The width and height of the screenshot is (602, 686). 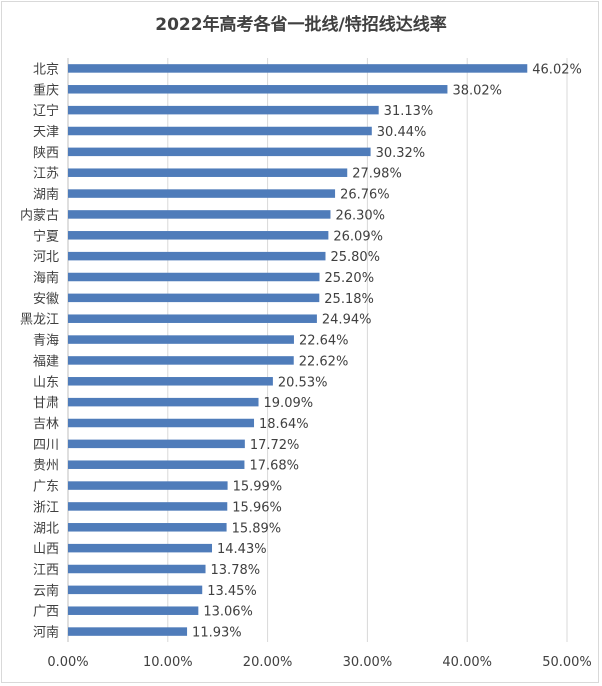 I want to click on data-label: 17.72%, so click(x=275, y=445).